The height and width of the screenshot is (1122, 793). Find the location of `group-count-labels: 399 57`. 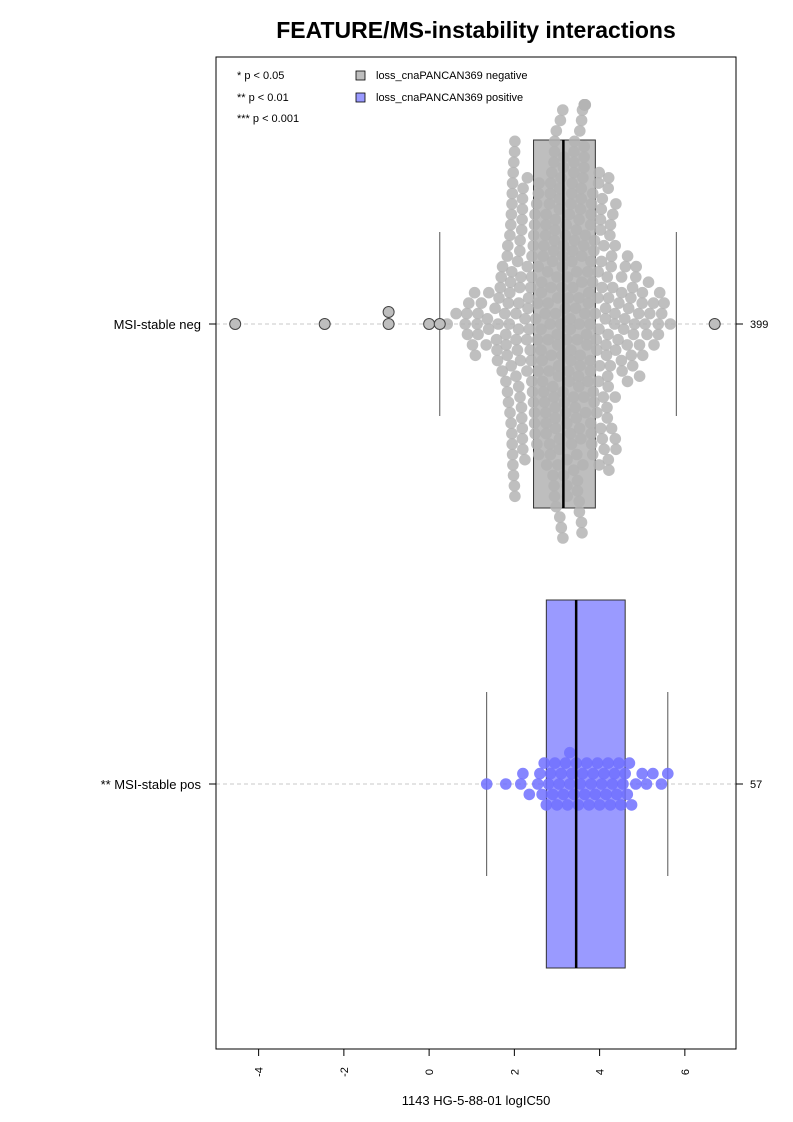

group-count-labels: 399 57 is located at coordinates (752, 555).